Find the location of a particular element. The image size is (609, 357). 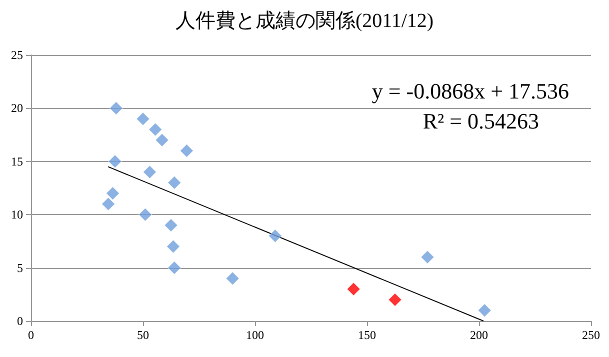

y-tick-label: 25 is located at coordinates (17, 55).